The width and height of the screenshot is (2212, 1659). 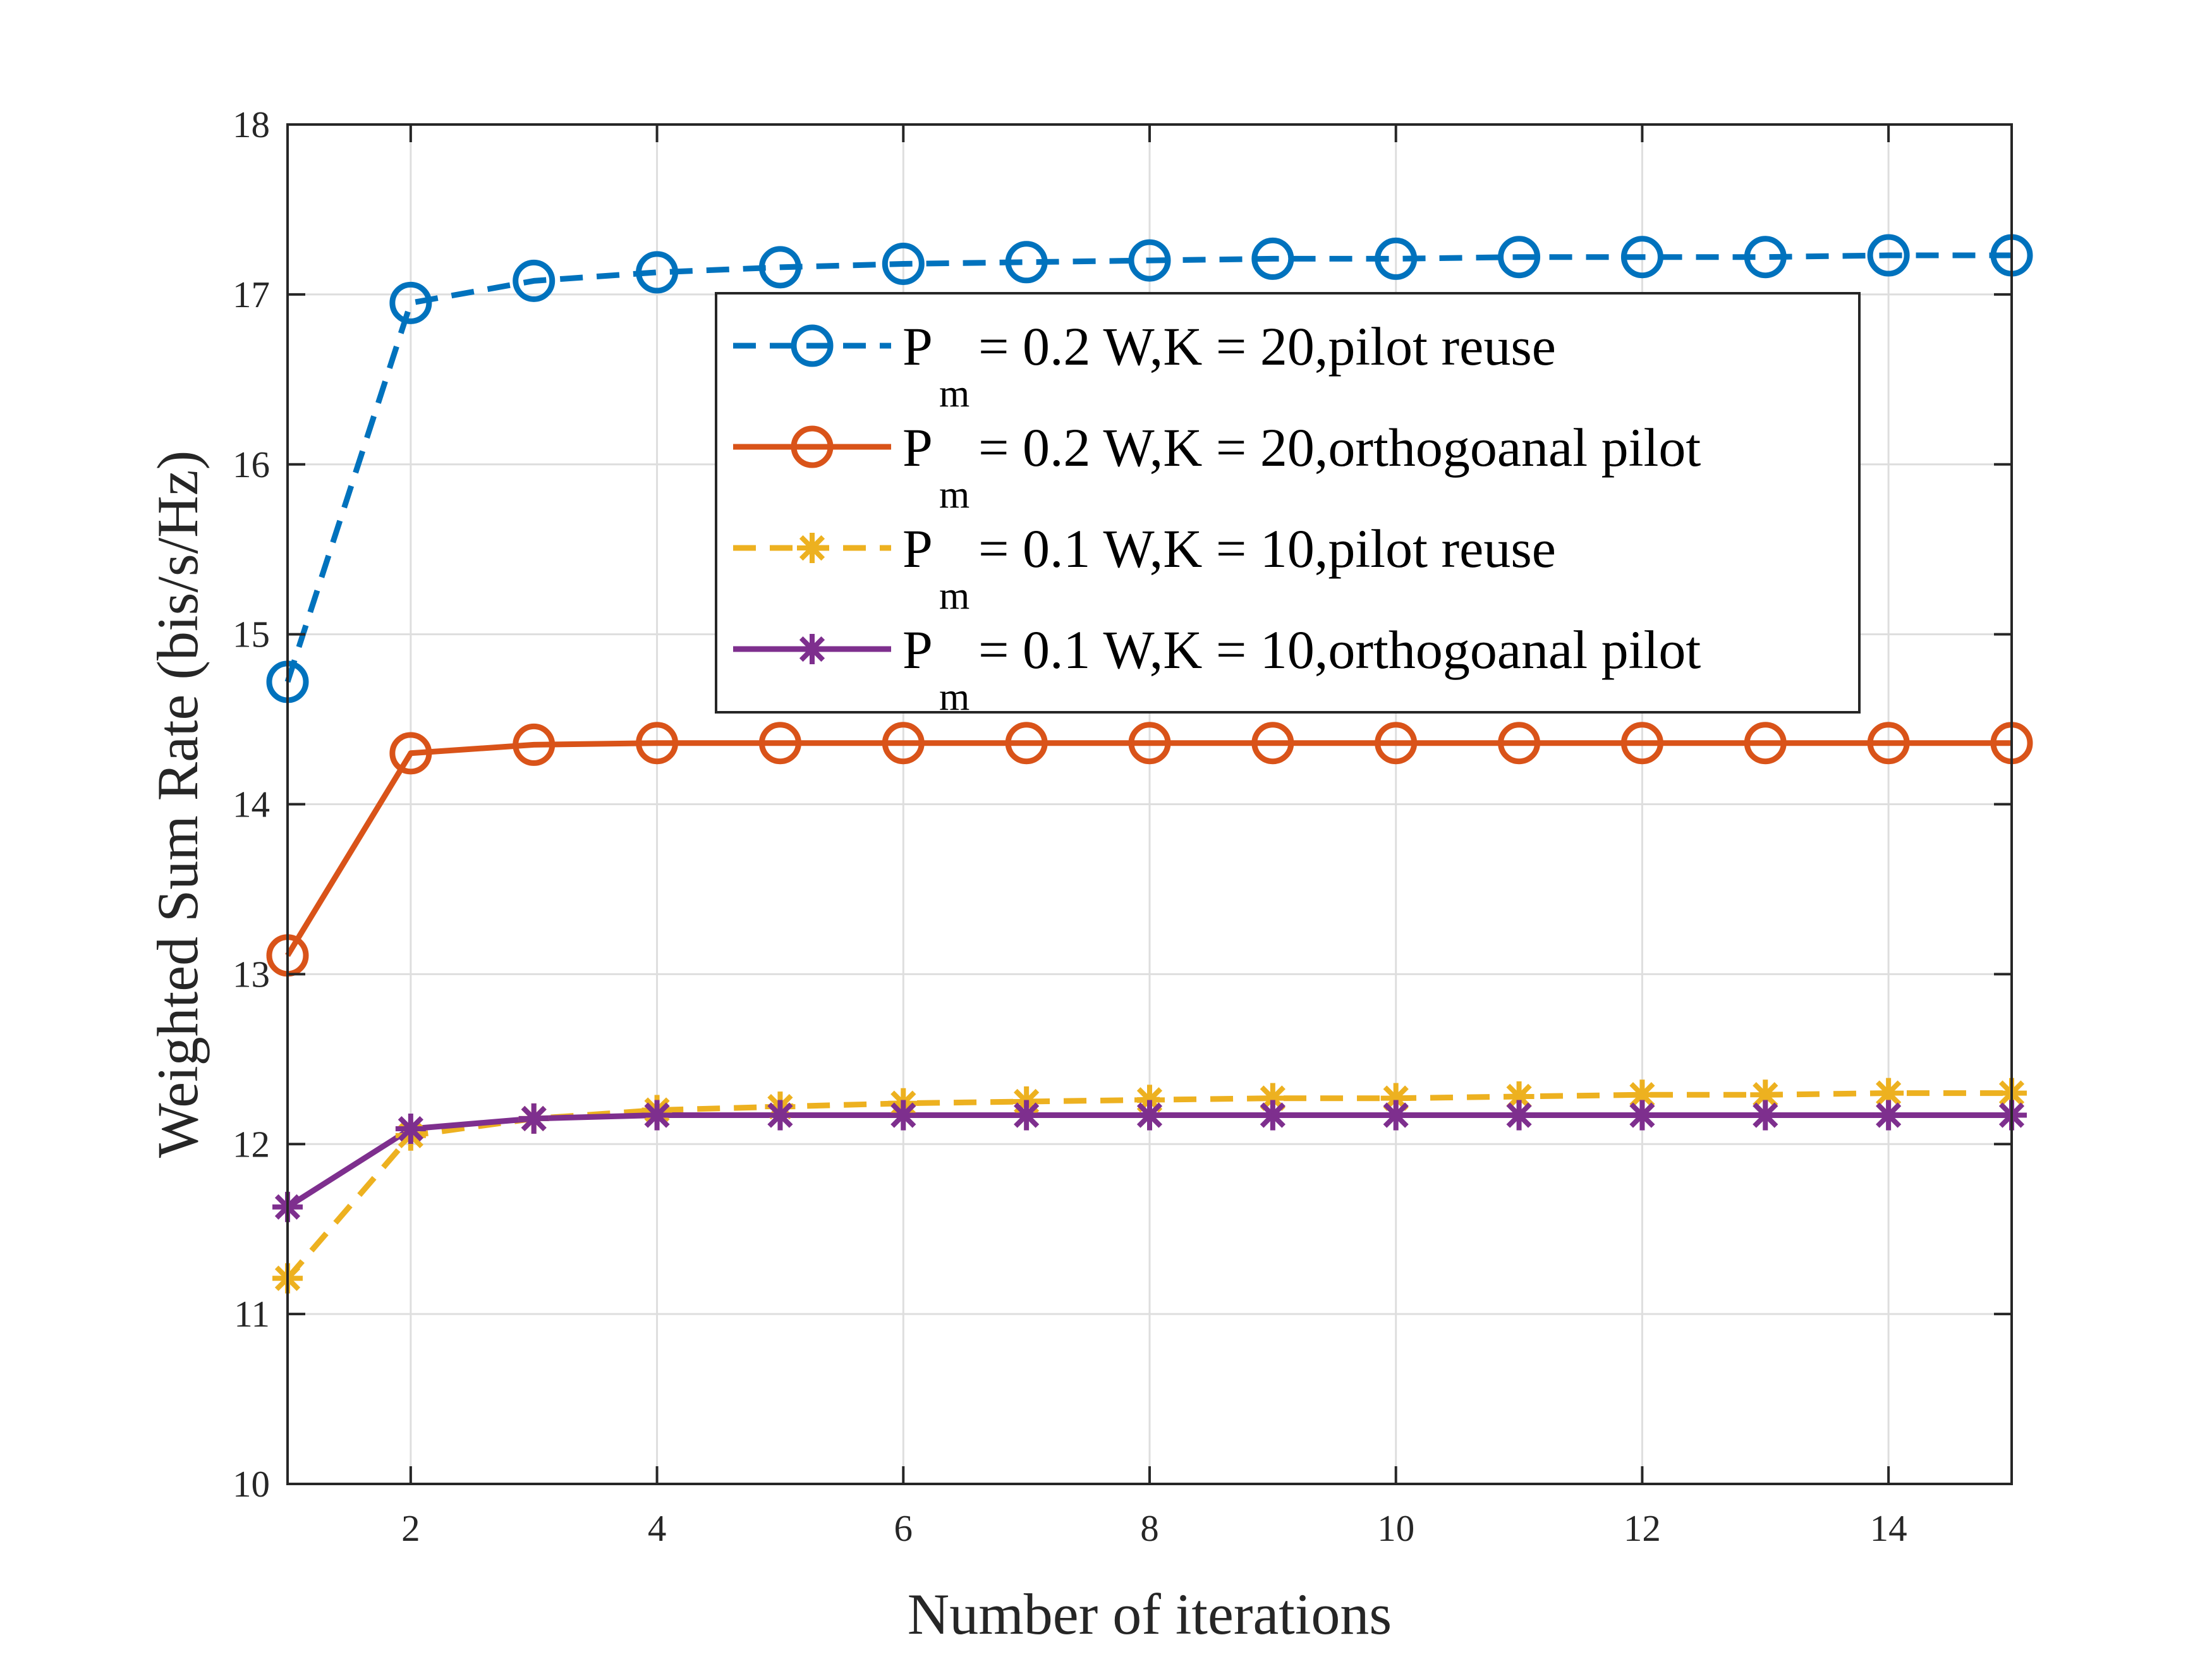 What do you see at coordinates (1643, 1528) in the screenshot?
I see `x-tick-label: 12` at bounding box center [1643, 1528].